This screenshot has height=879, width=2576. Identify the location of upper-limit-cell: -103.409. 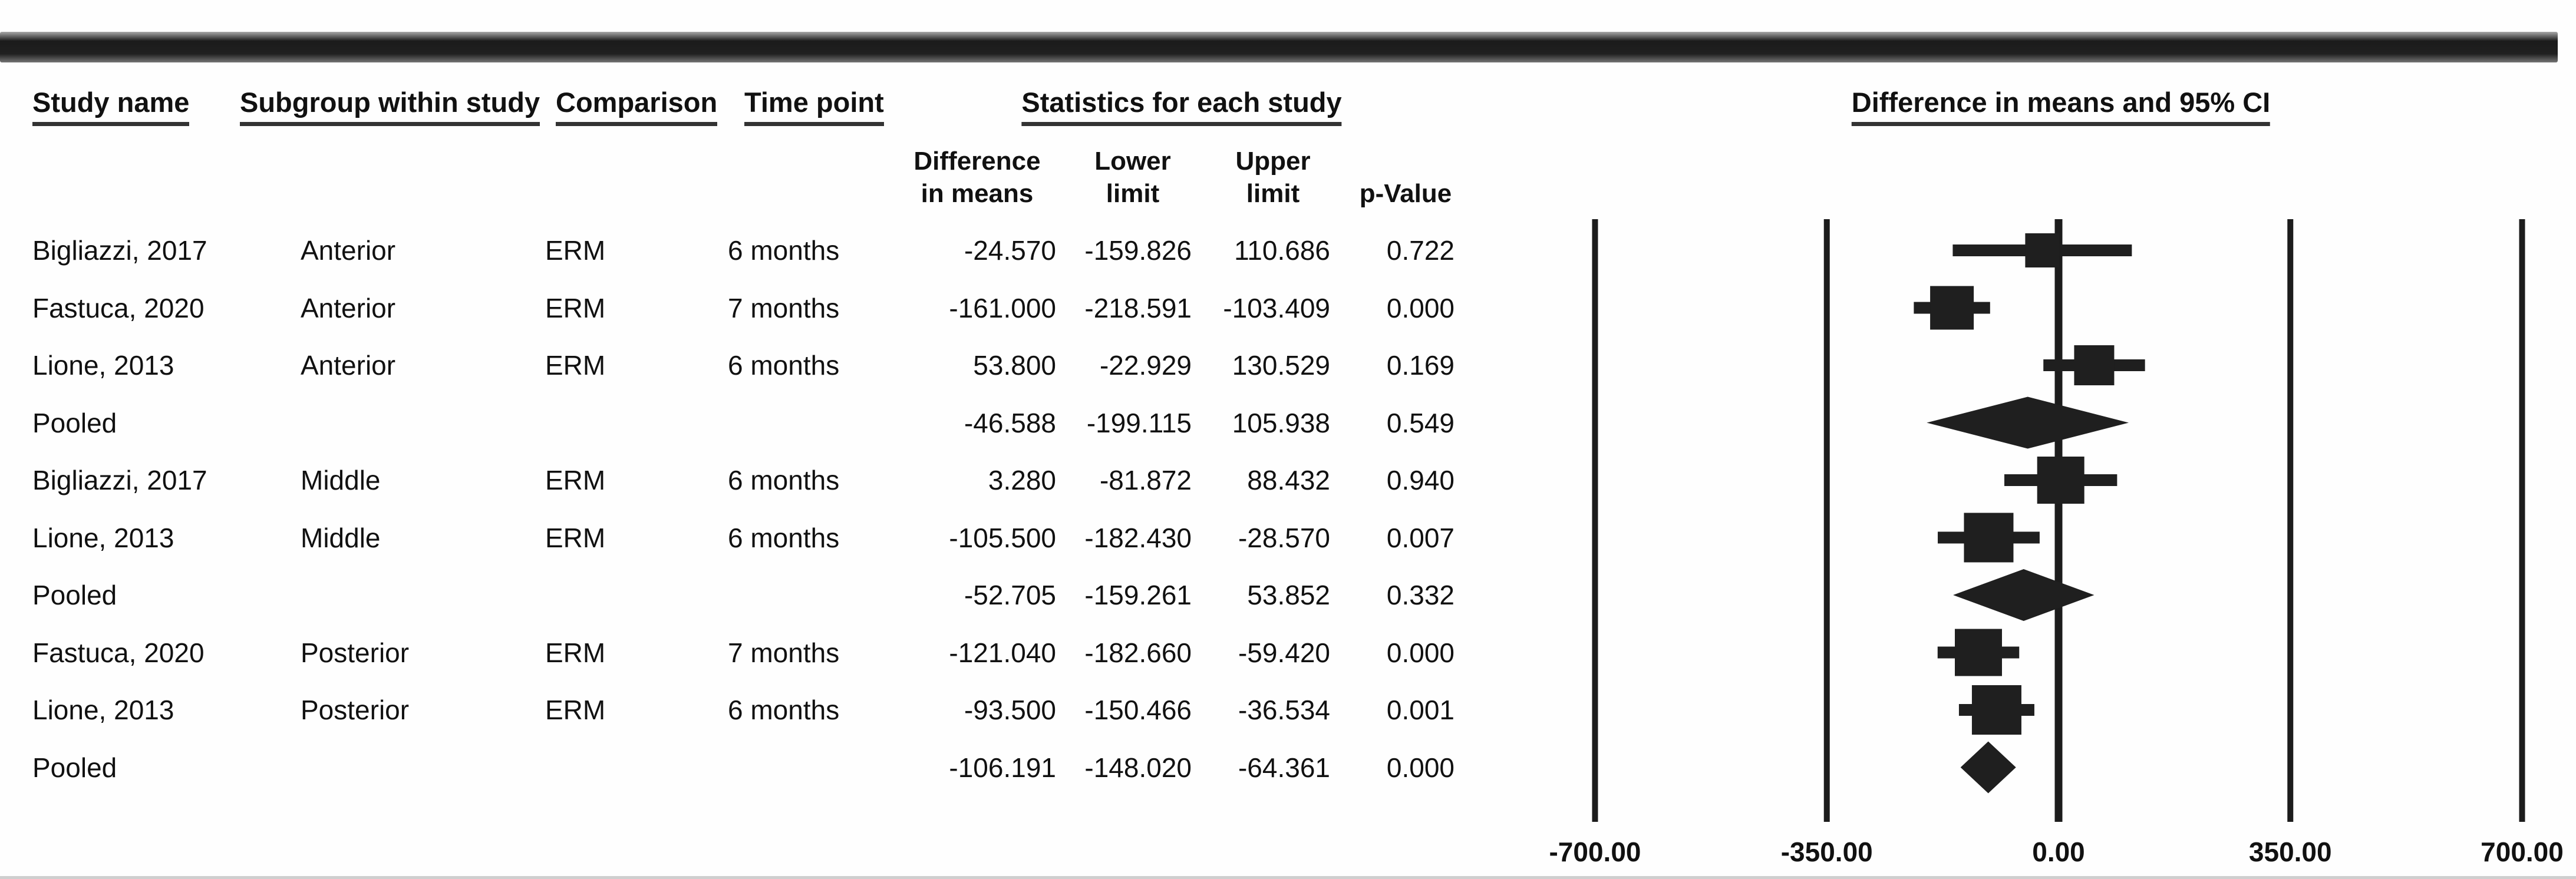
(1277, 307).